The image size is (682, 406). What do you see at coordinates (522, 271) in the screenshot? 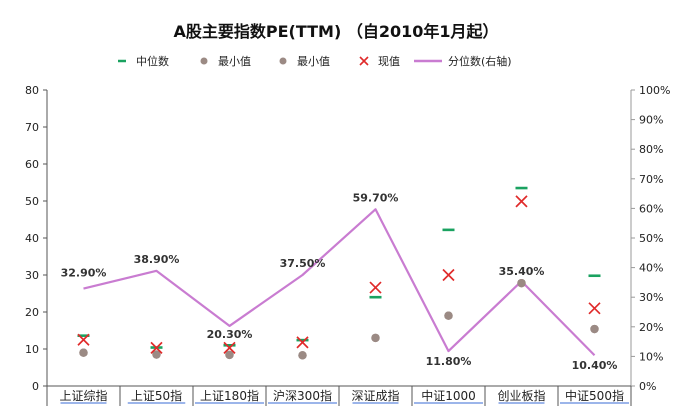
I see `percentile-label: 35.40%` at bounding box center [522, 271].